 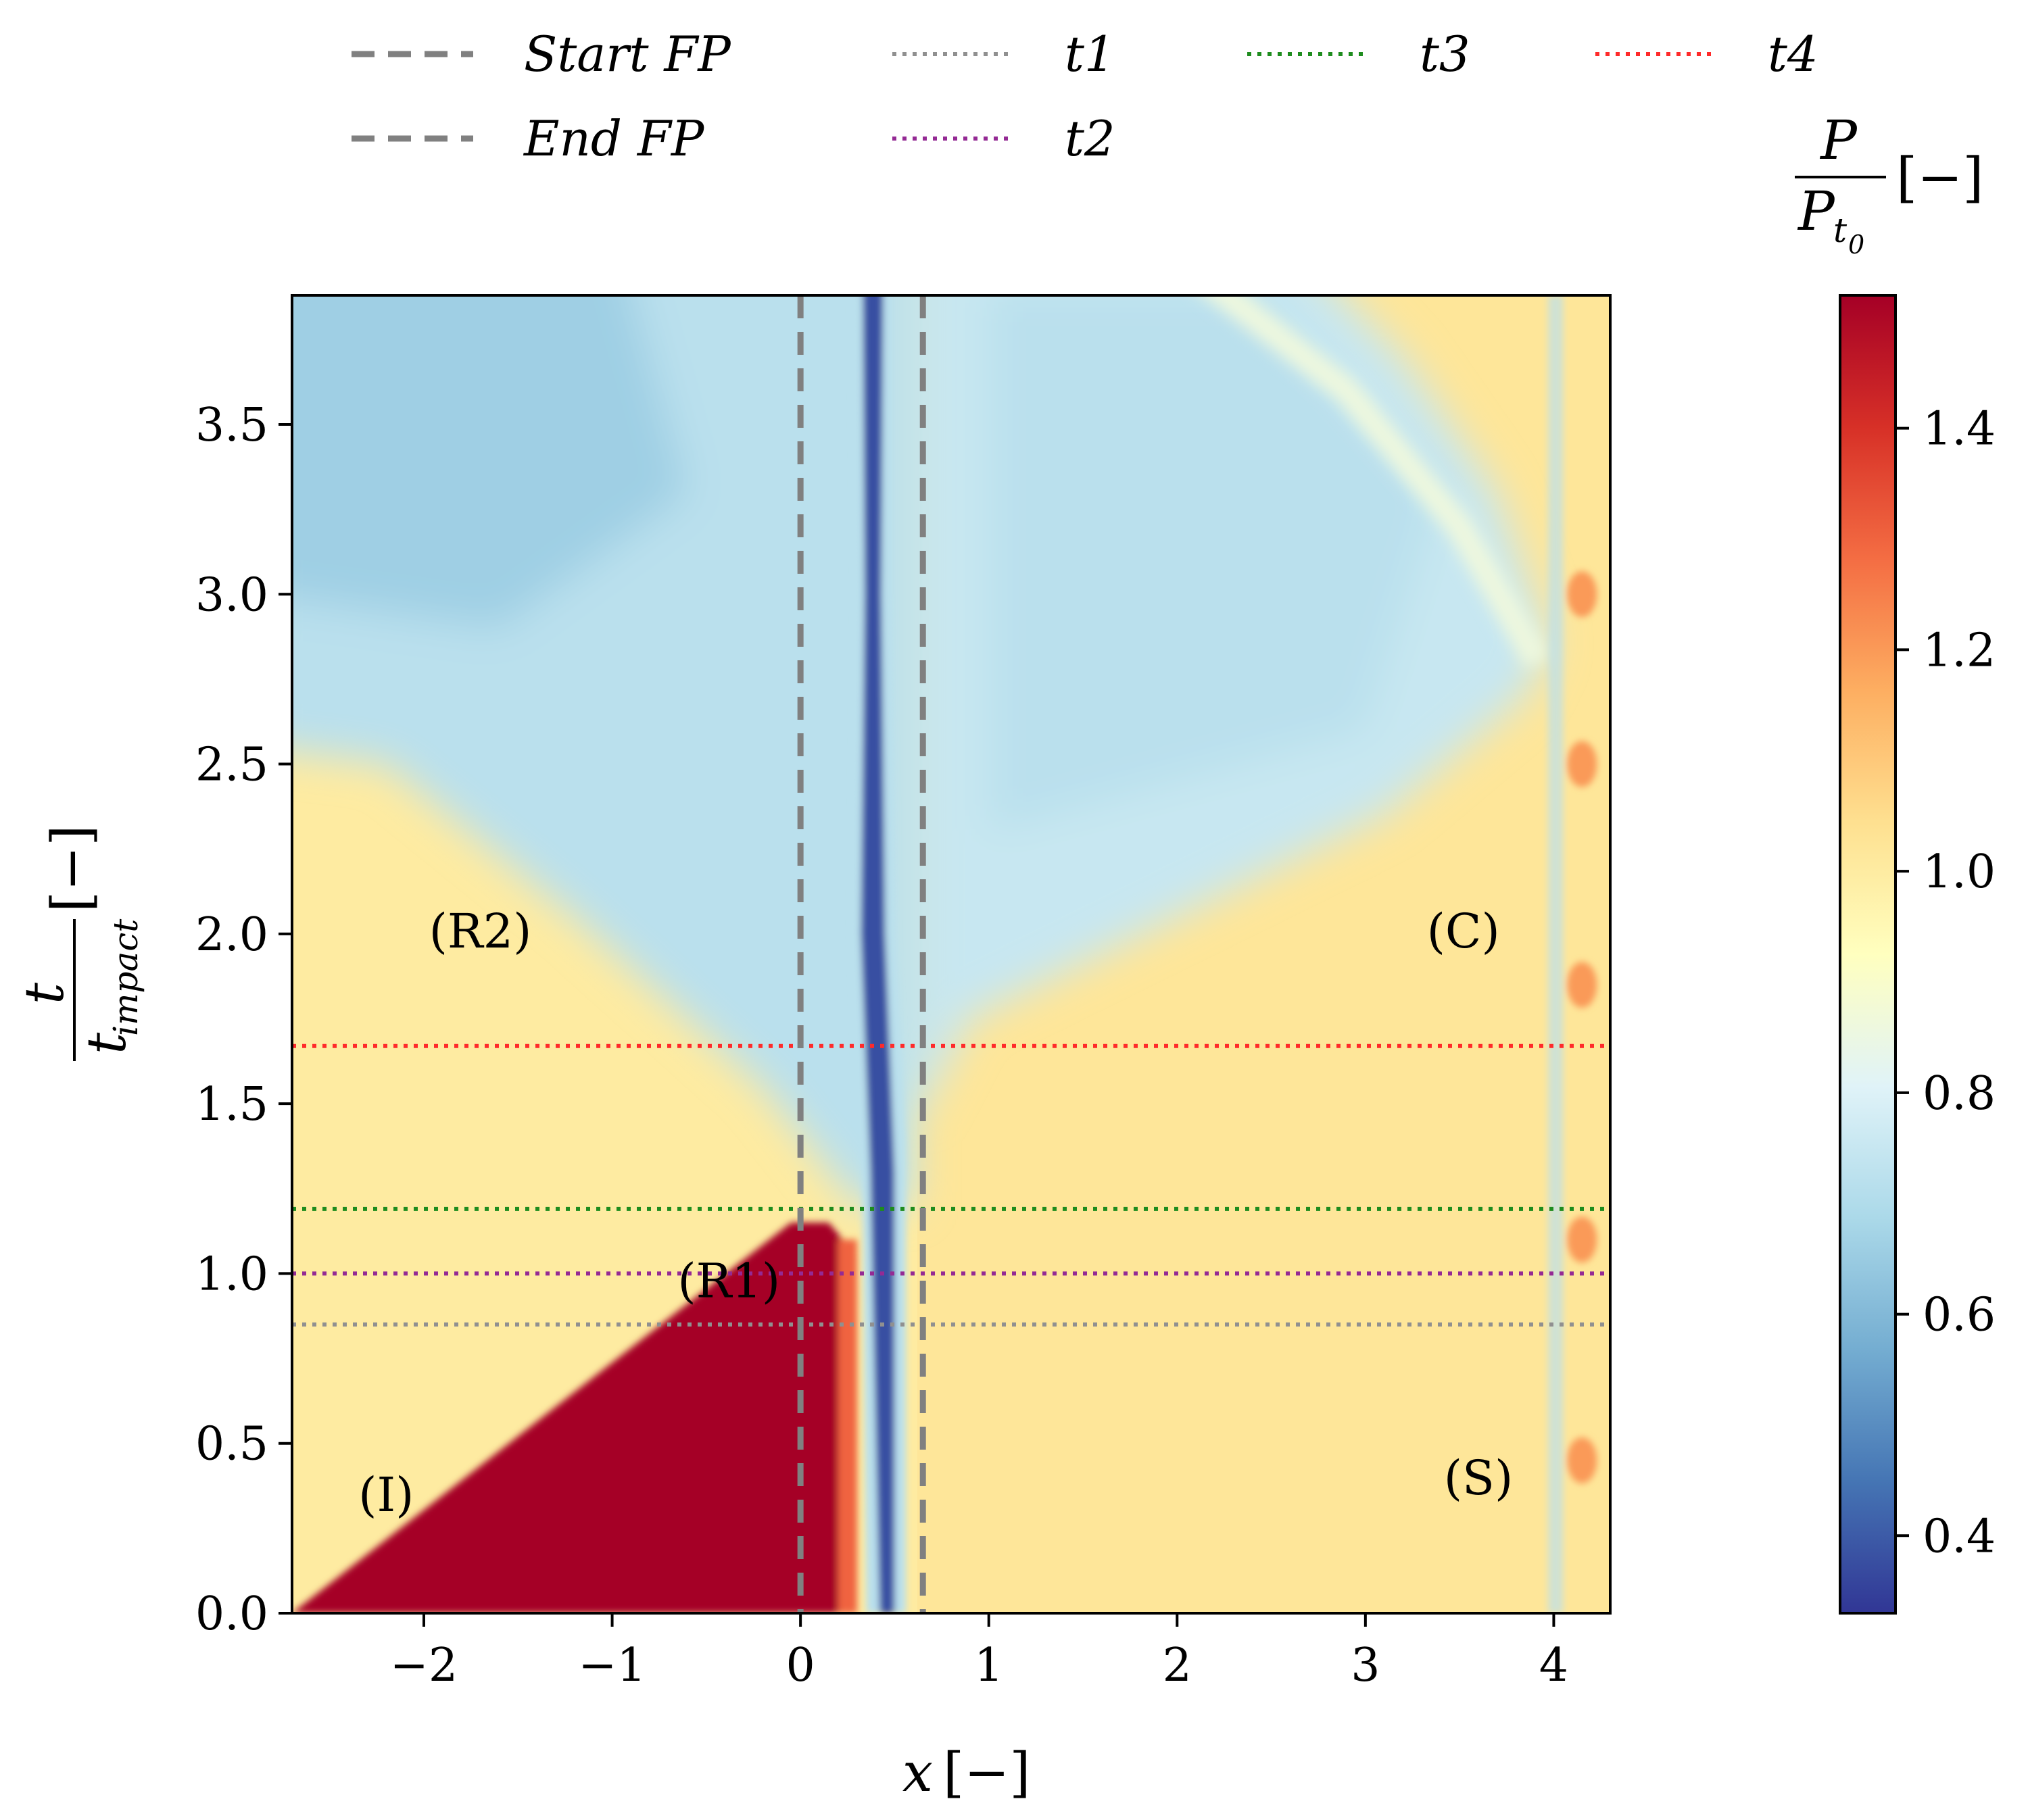 What do you see at coordinates (729, 1281) in the screenshot?
I see `region-label: (R1)` at bounding box center [729, 1281].